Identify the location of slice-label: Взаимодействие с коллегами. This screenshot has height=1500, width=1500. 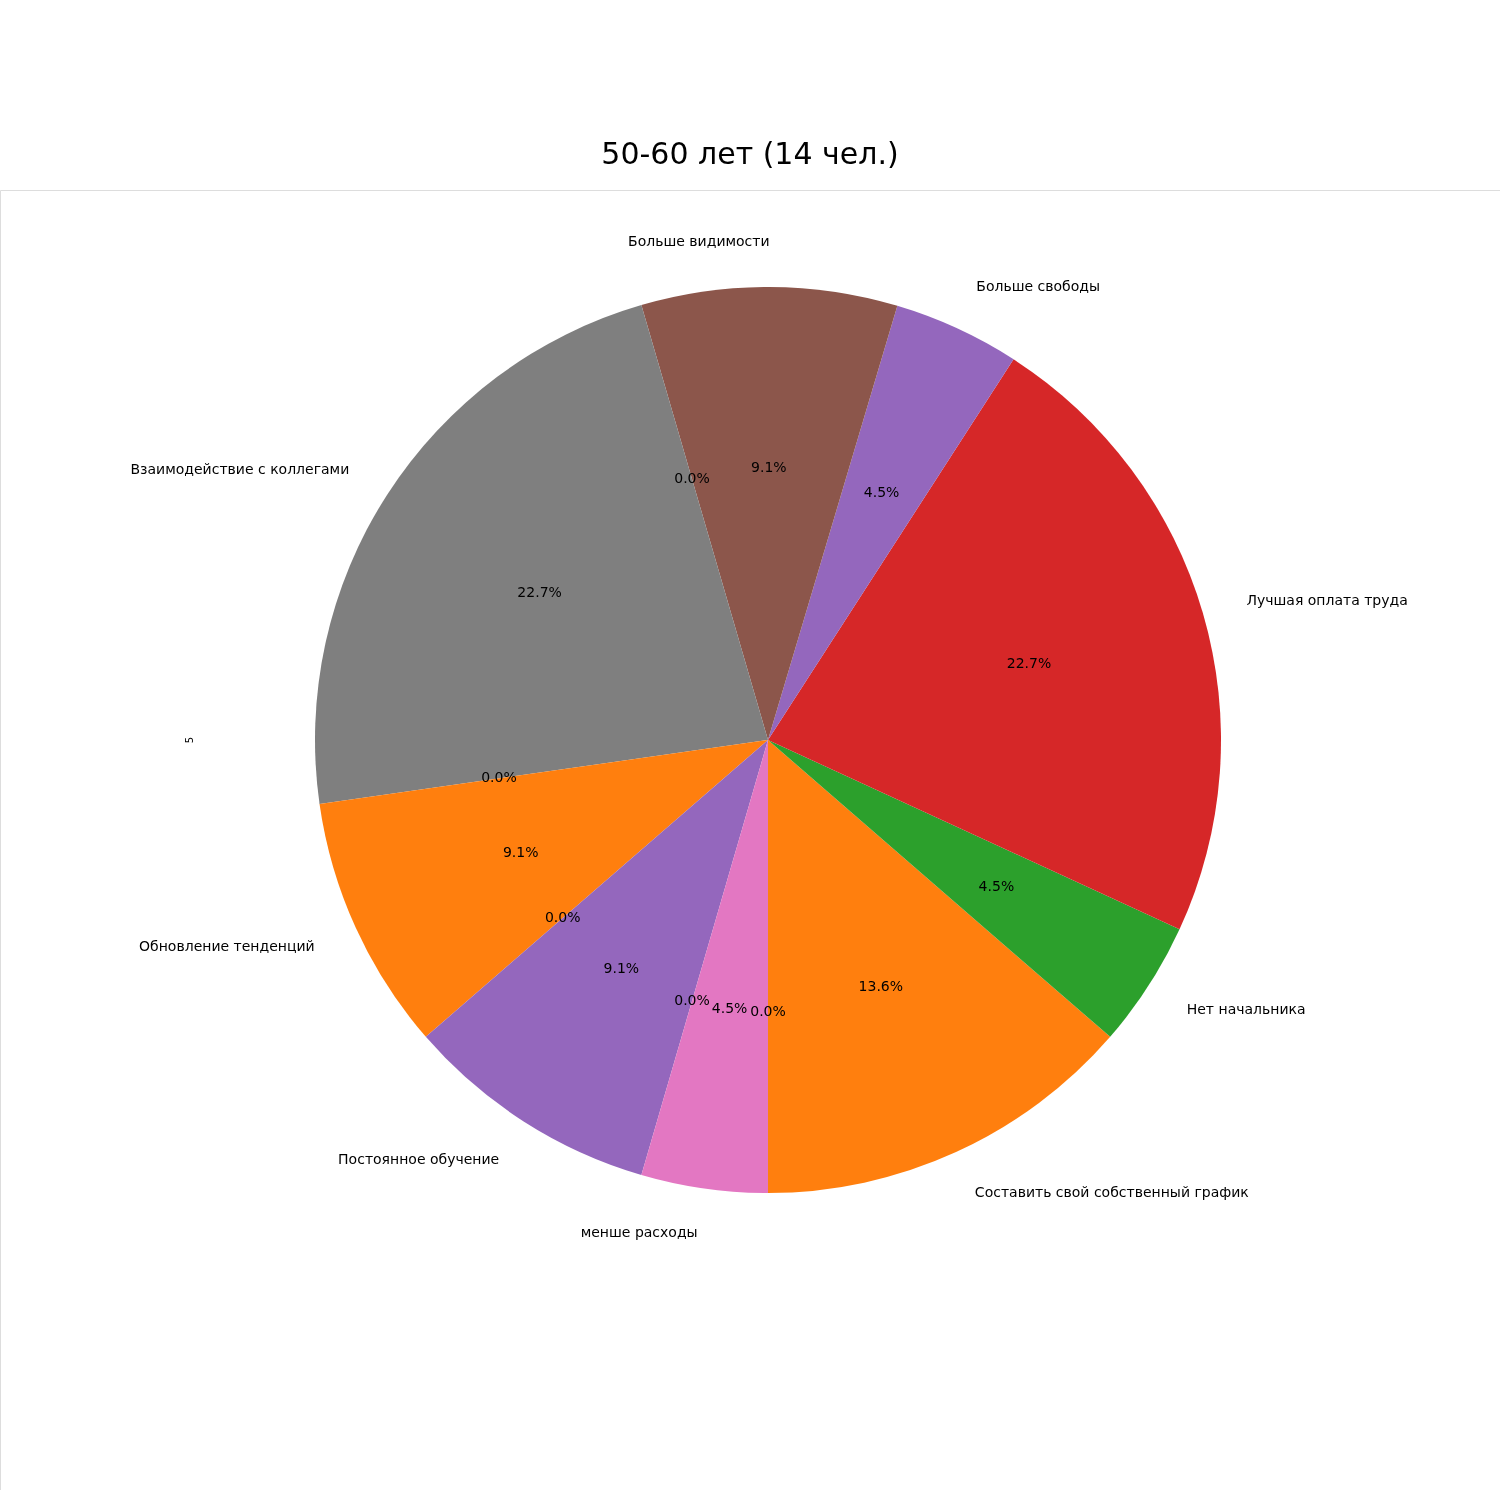
(240, 468).